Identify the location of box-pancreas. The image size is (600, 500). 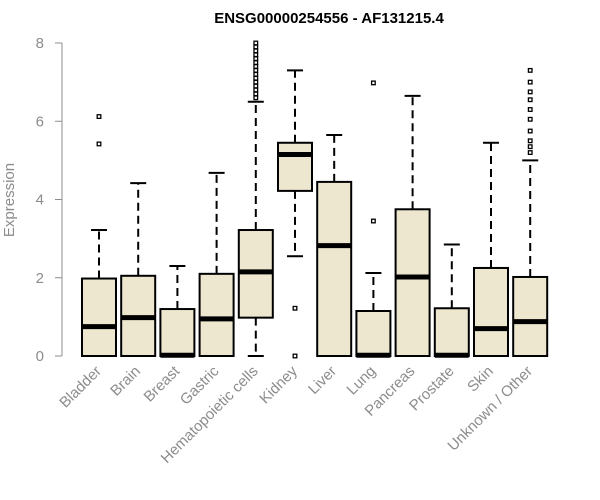
(412, 225).